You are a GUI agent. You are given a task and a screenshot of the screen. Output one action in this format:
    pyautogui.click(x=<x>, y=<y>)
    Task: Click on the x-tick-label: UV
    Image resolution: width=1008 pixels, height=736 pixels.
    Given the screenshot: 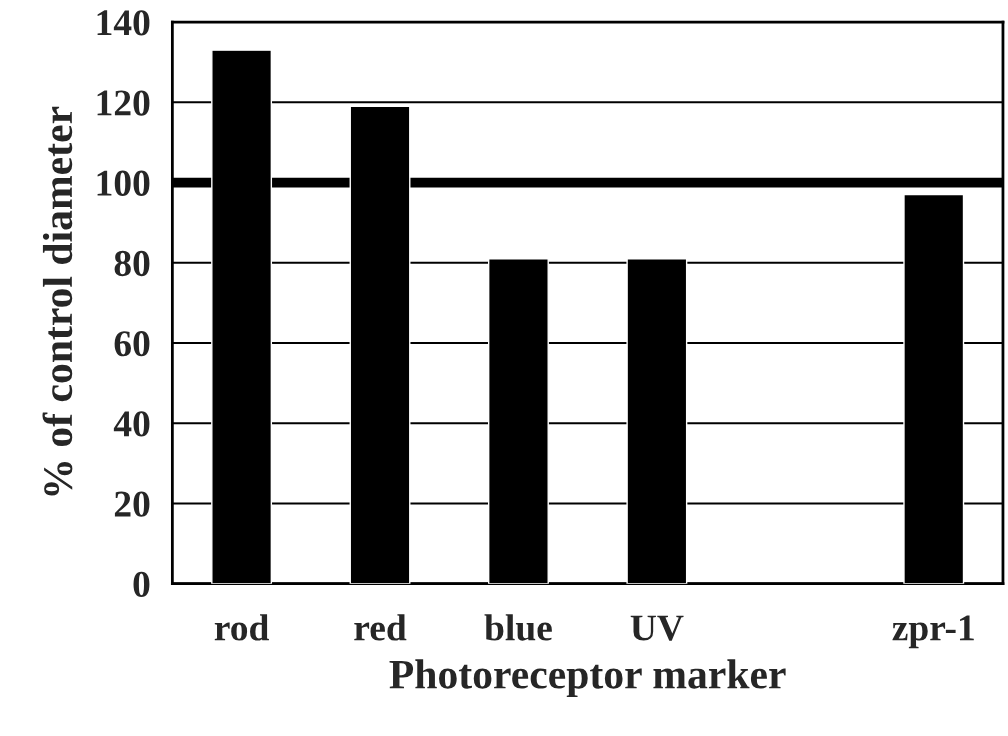 What is the action you would take?
    pyautogui.click(x=657, y=628)
    